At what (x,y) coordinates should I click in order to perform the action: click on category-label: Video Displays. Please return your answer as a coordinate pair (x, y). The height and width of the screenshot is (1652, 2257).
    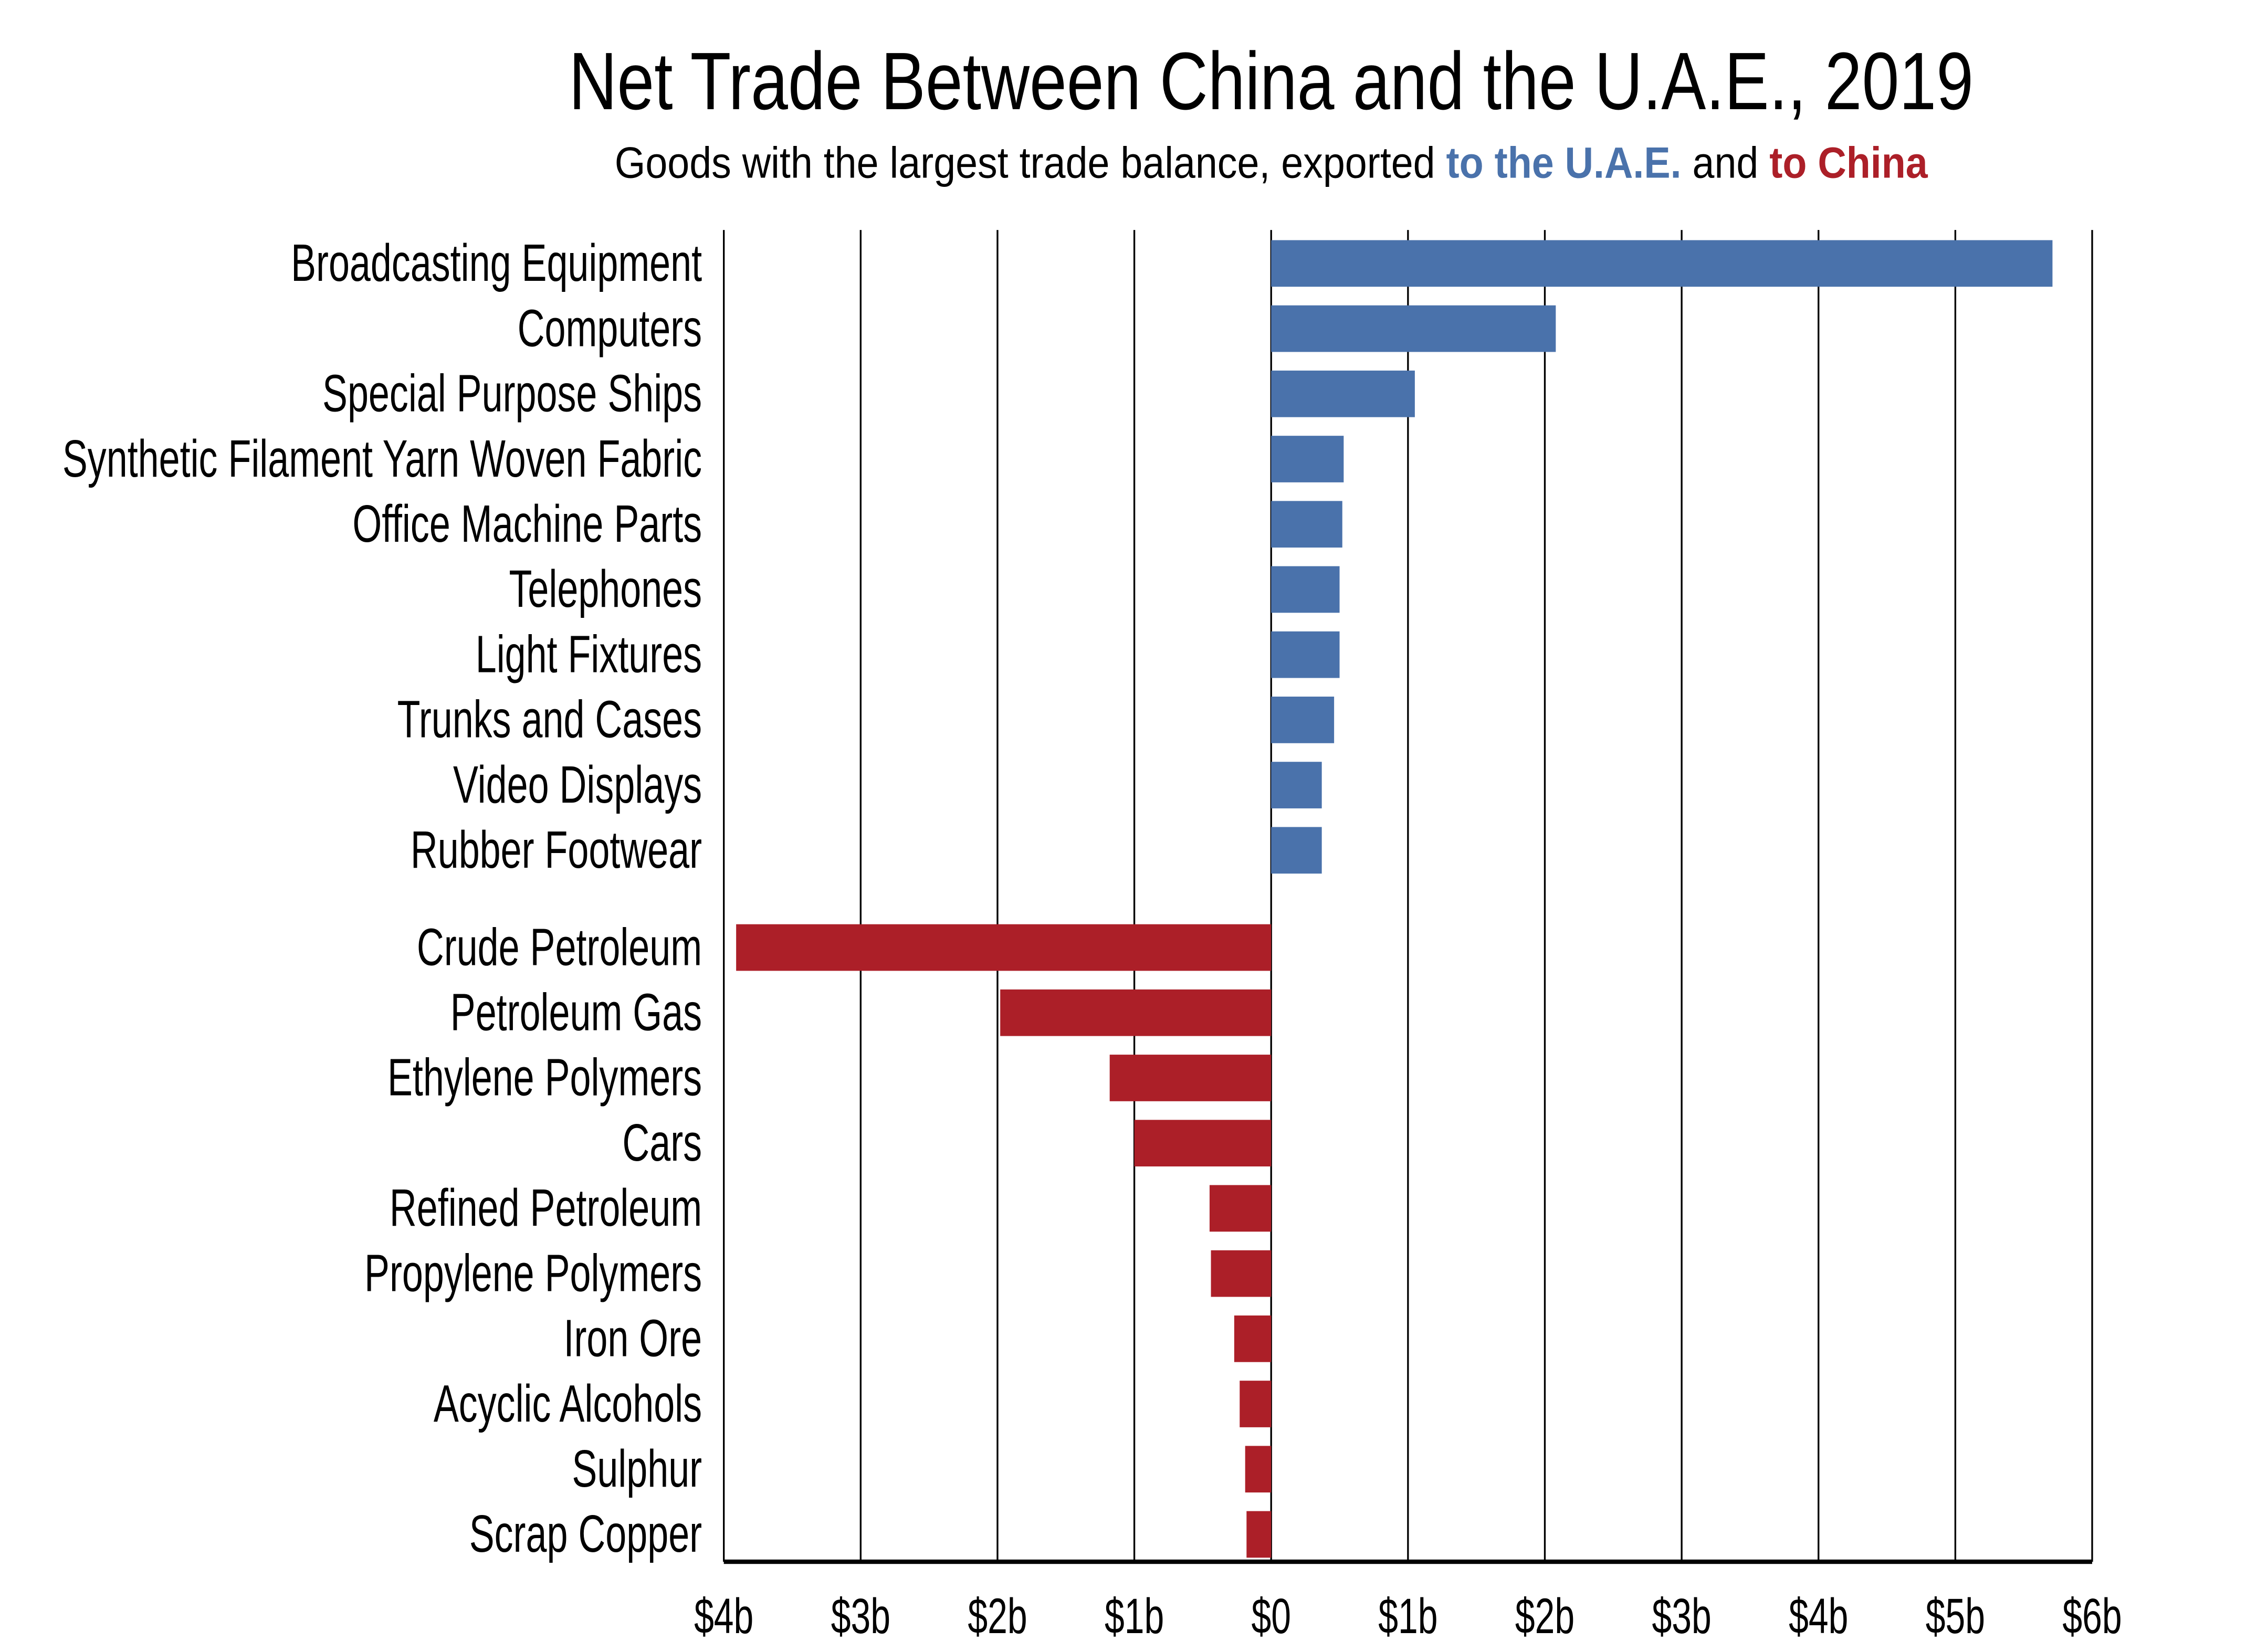
    Looking at the image, I should click on (577, 784).